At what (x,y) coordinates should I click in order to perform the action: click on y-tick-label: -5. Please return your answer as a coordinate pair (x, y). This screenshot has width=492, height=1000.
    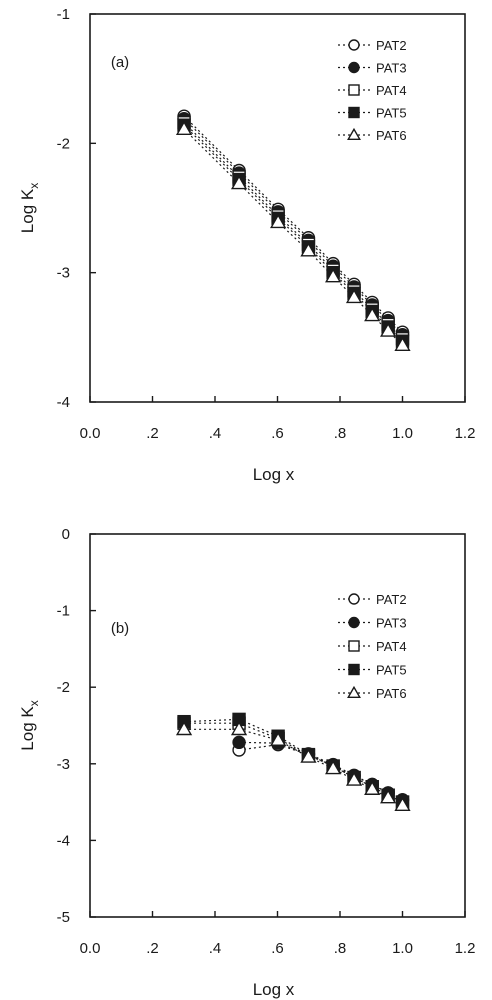
    Looking at the image, I should click on (63, 917).